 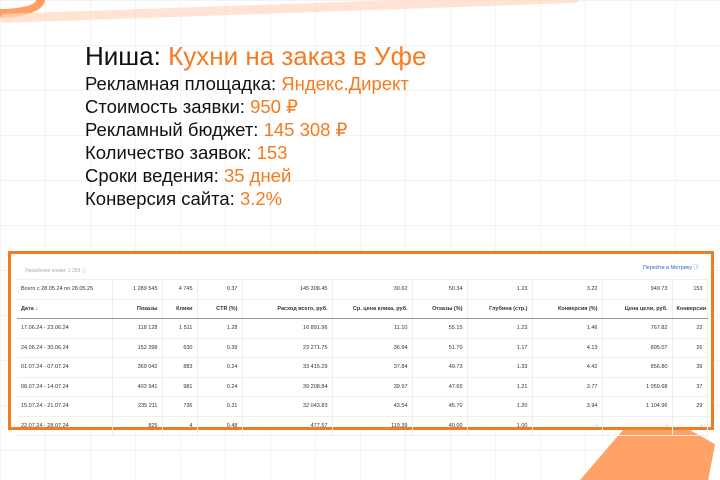 I want to click on table-cell: 51.70, so click(x=440, y=348).